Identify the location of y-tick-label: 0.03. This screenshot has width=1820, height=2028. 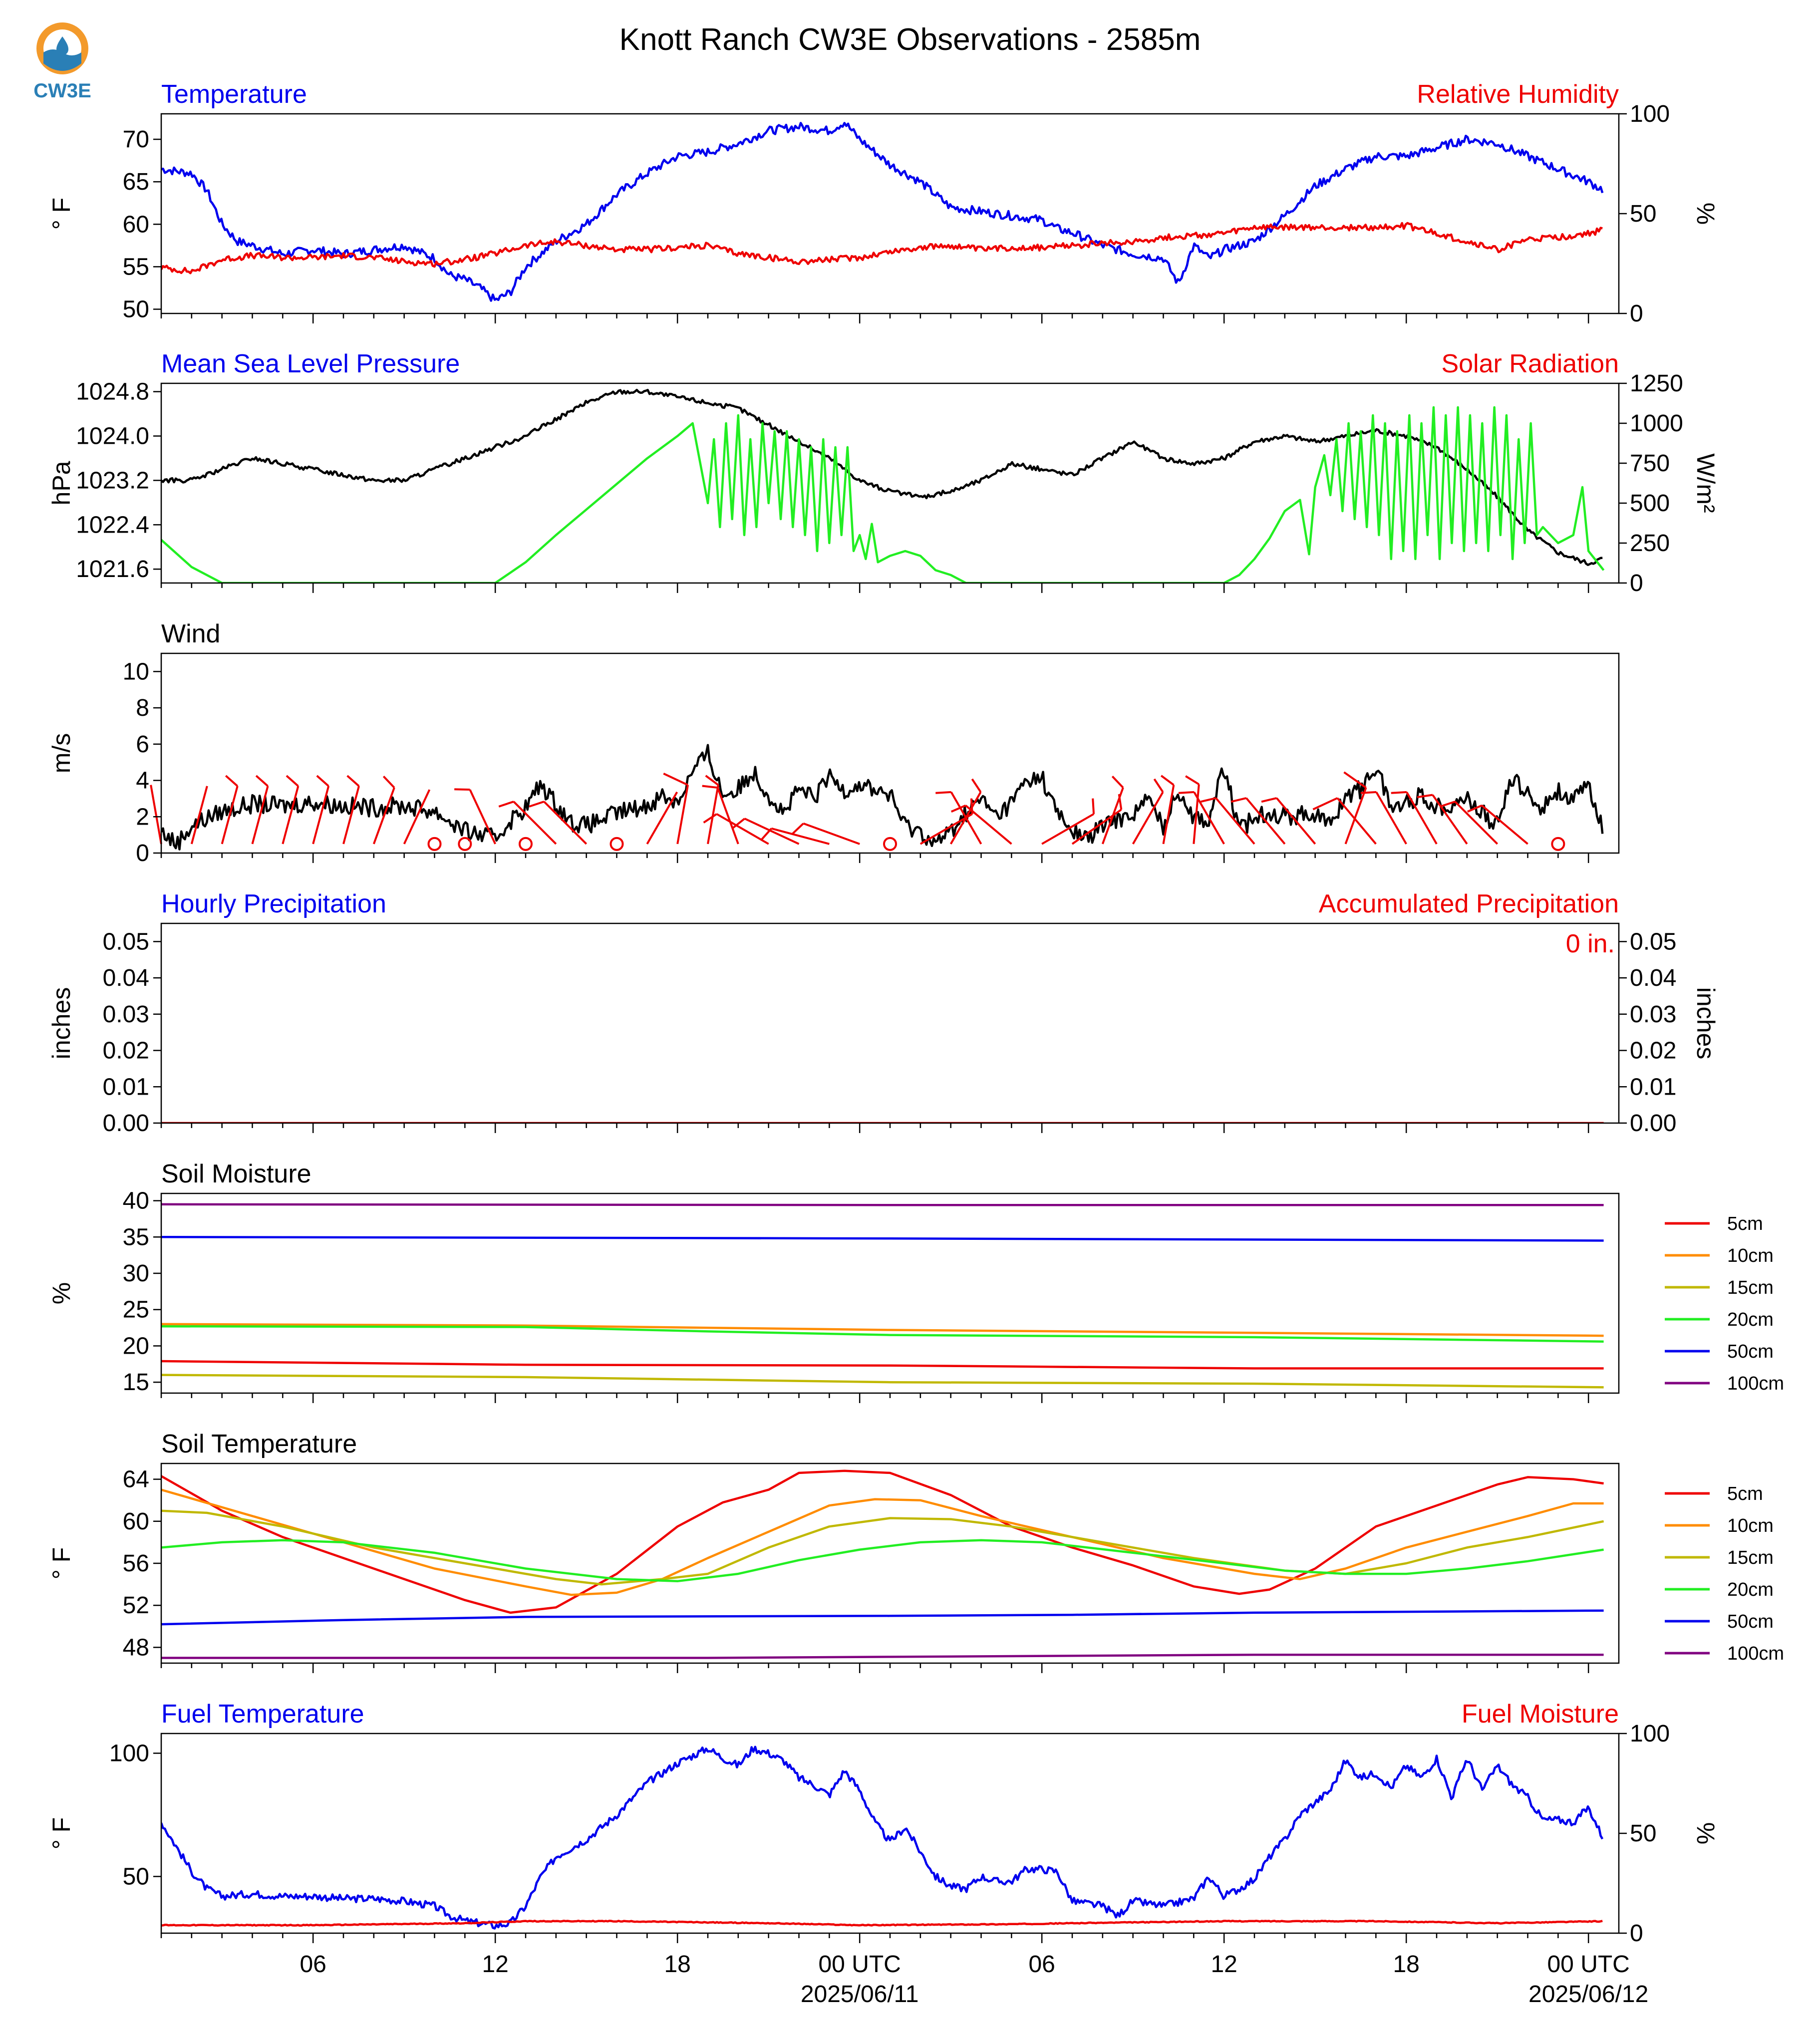
(126, 1014).